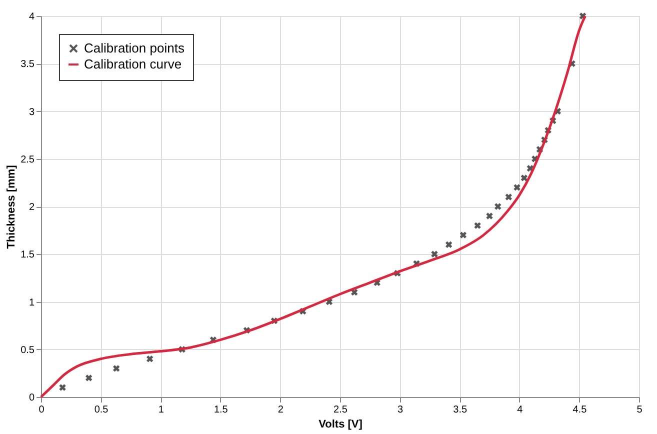  What do you see at coordinates (31, 207) in the screenshot?
I see `y-tick-label: 2` at bounding box center [31, 207].